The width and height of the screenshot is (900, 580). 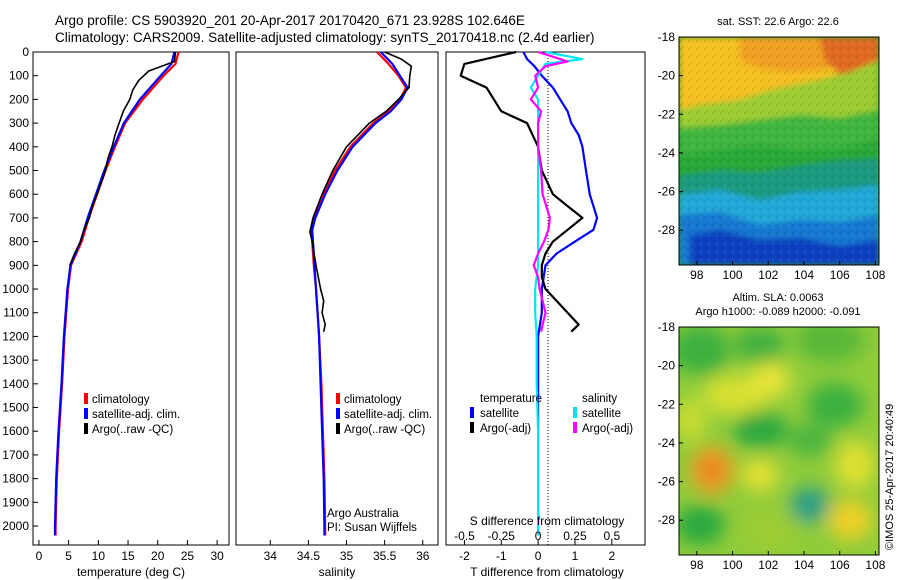 What do you see at coordinates (575, 412) in the screenshot?
I see `legend-sal-satellite-swatch` at bounding box center [575, 412].